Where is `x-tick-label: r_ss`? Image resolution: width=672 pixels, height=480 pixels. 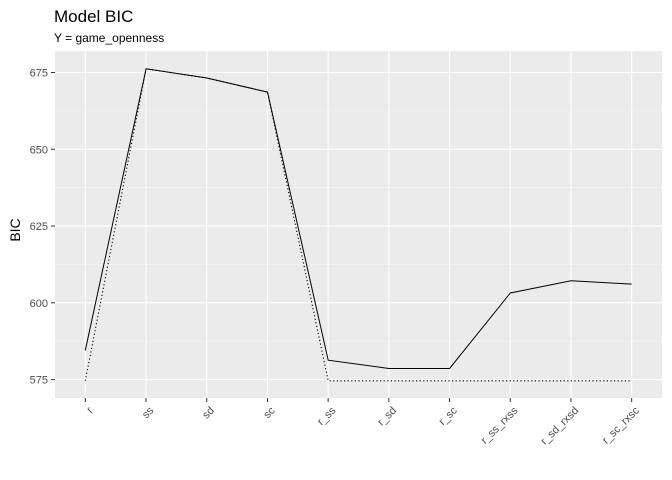
x-tick-label: r_ss is located at coordinates (327, 416).